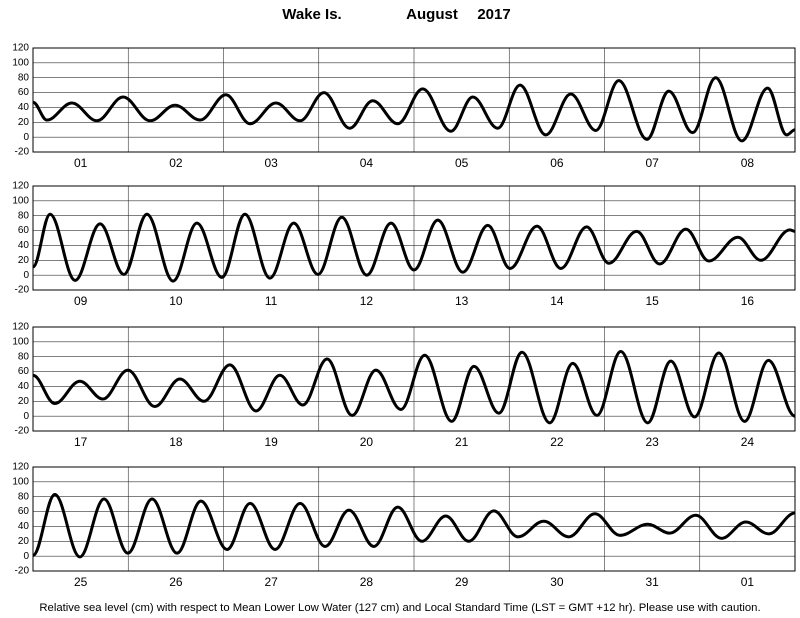 The image size is (800, 618). I want to click on x-tick-label: 05, so click(462, 163).